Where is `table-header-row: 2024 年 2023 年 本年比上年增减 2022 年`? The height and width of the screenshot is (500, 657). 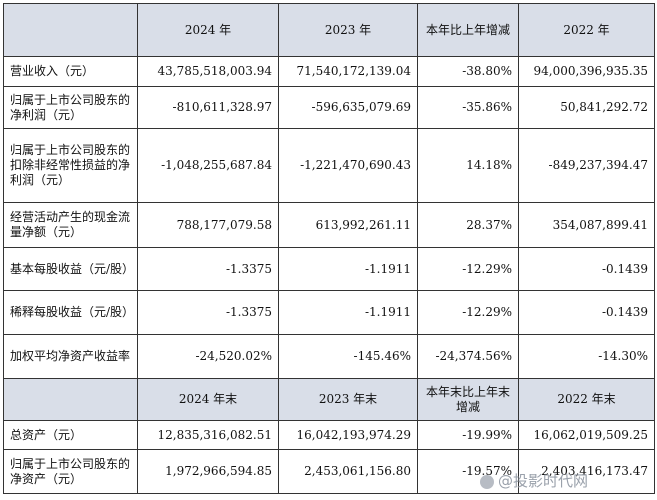 table-header-row: 2024 年 2023 年 本年比上年增减 2022 年 is located at coordinates (329, 30).